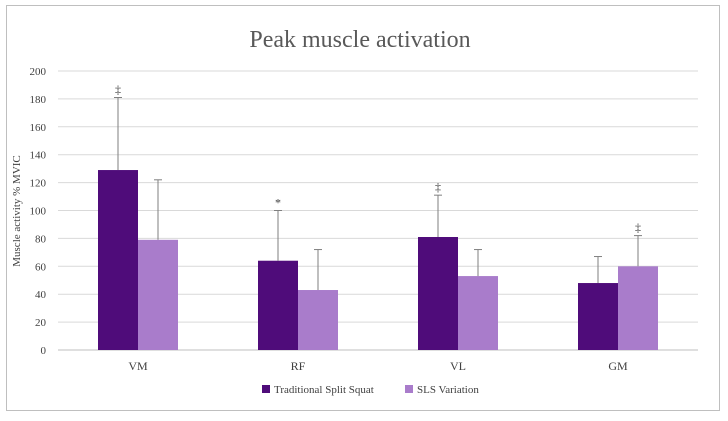  I want to click on y-tick-label: 200, so click(38, 72).